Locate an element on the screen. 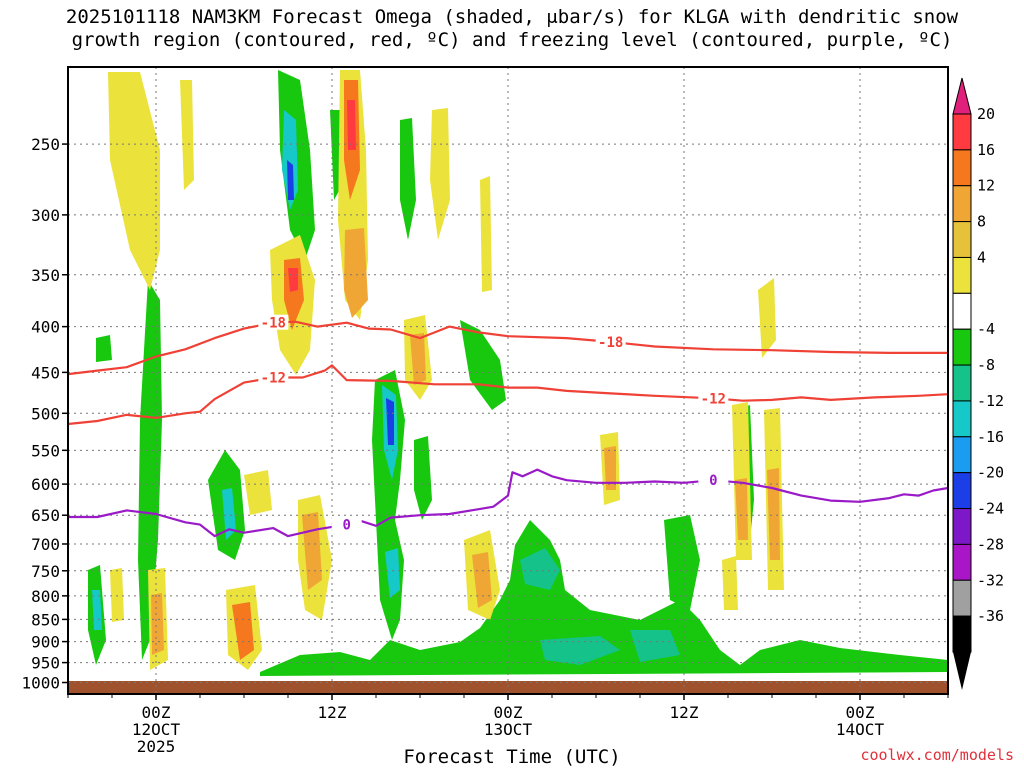 This screenshot has height=768, width=1024. y-tick-label: 1000 is located at coordinates (40, 683).